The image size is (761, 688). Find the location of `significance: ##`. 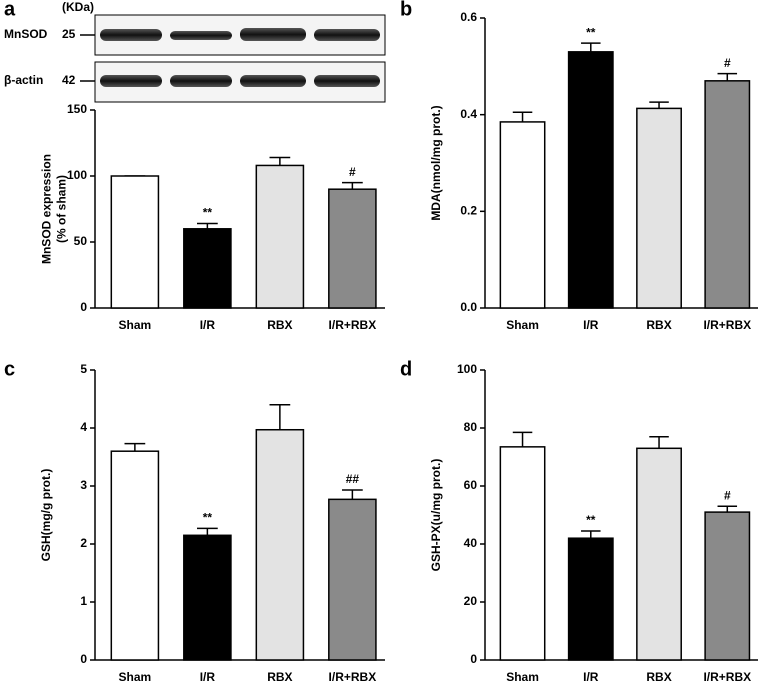

significance: ## is located at coordinates (353, 479).